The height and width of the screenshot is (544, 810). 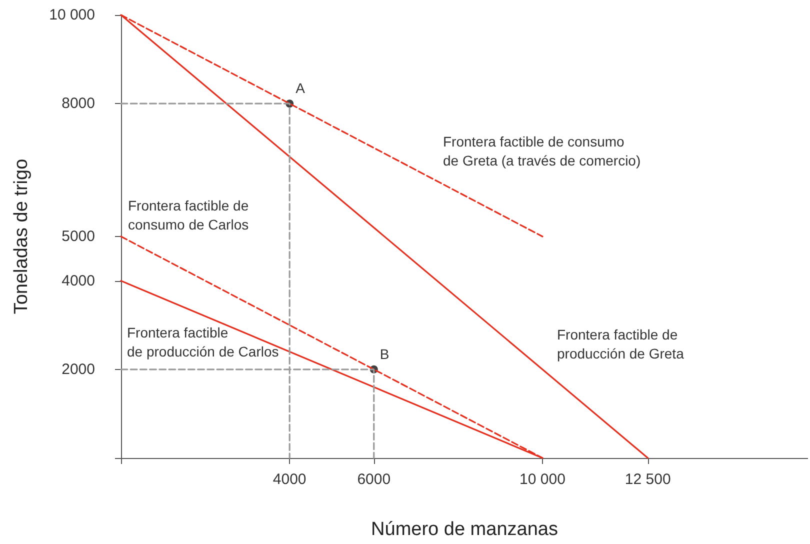 What do you see at coordinates (203, 342) in the screenshot?
I see `annotation: Frontera factible de producción de Carlos` at bounding box center [203, 342].